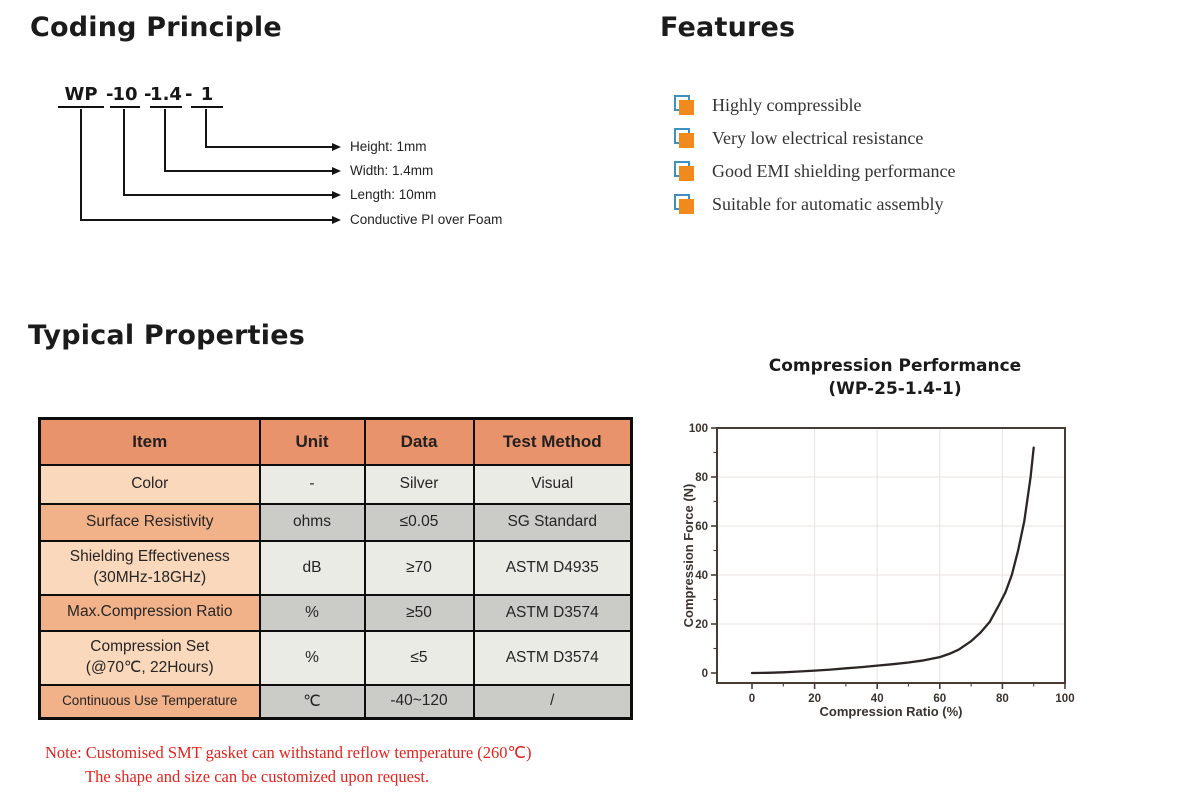  Describe the element at coordinates (787, 105) in the screenshot. I see `feature-text: Highly compressible` at that location.